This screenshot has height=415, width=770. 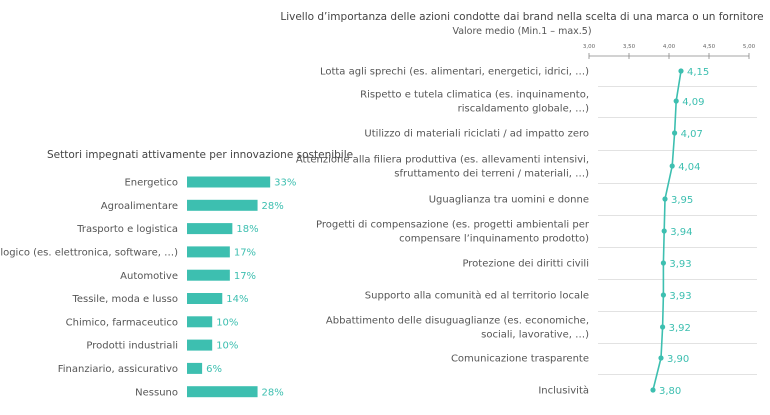 What do you see at coordinates (237, 299) in the screenshot?
I see `bar-value-label: 14%` at bounding box center [237, 299].